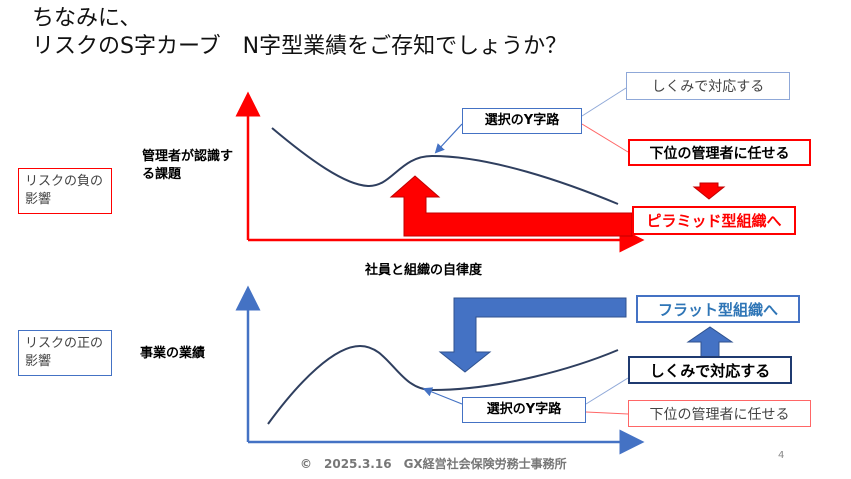 This screenshot has height=479, width=851. I want to click on flat-org-box: フラット型組織へ, so click(718, 309).